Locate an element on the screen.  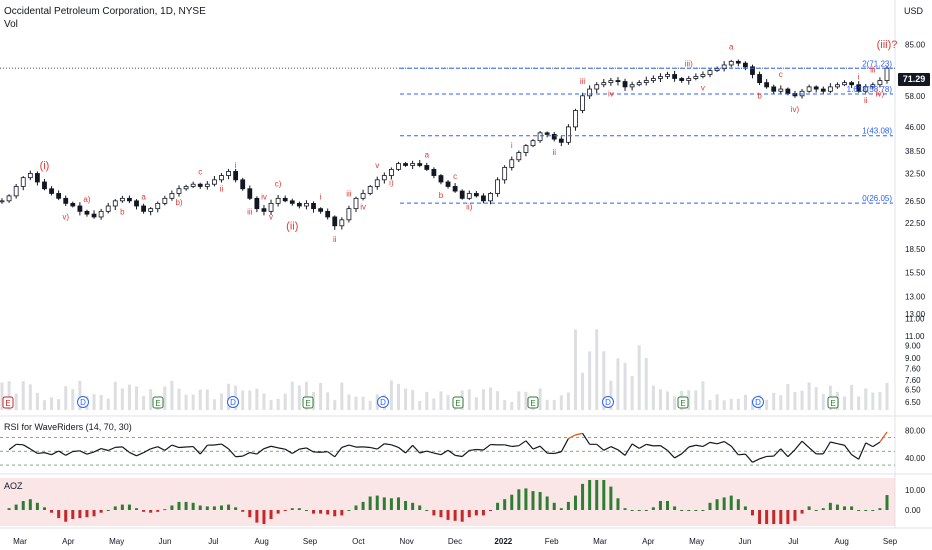
wave-label: iv) is located at coordinates (880, 94).